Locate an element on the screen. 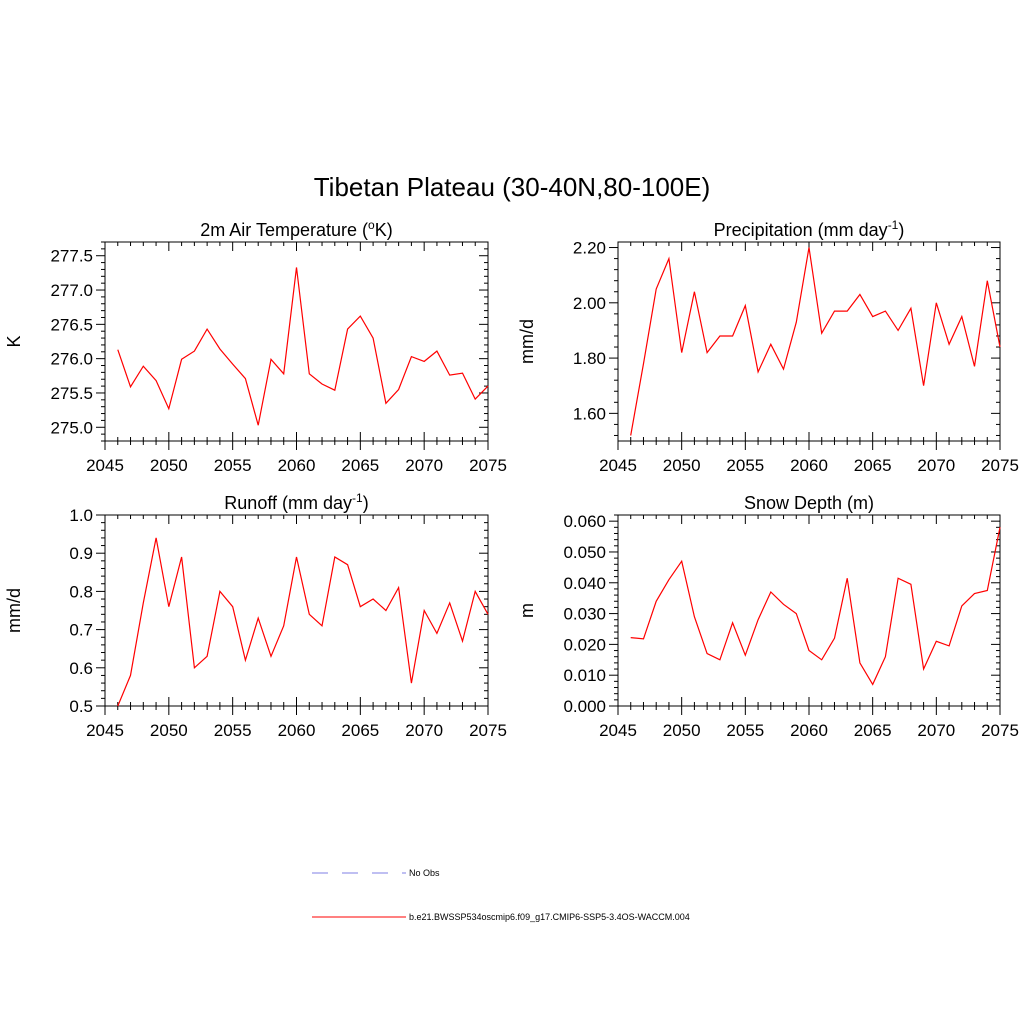 Image resolution: width=1024 pixels, height=1024 pixels. panel-title: Precipitation (mm day-1) is located at coordinates (809, 229).